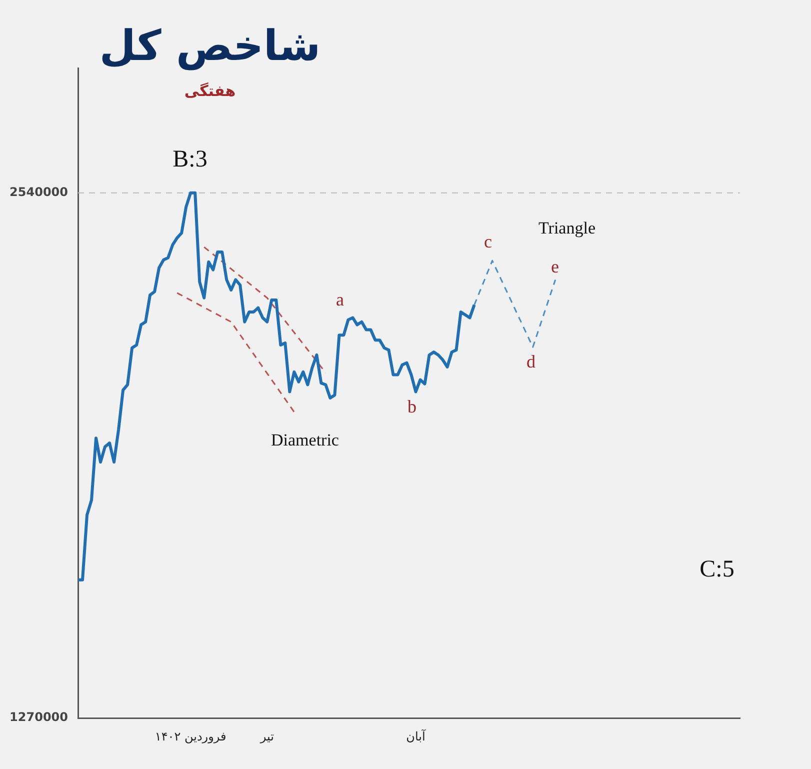  What do you see at coordinates (305, 440) in the screenshot?
I see `annotation: Diametric` at bounding box center [305, 440].